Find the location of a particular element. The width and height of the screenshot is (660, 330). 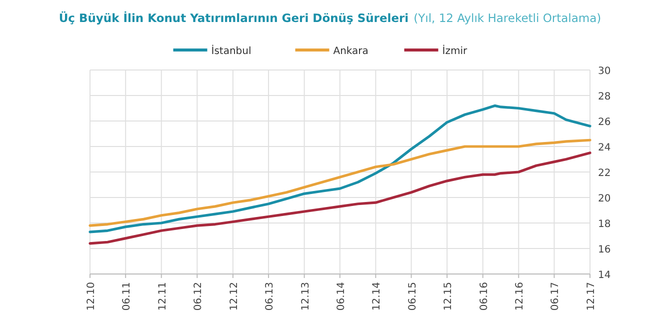

x-tick-label: 06.11 is located at coordinates (127, 296).